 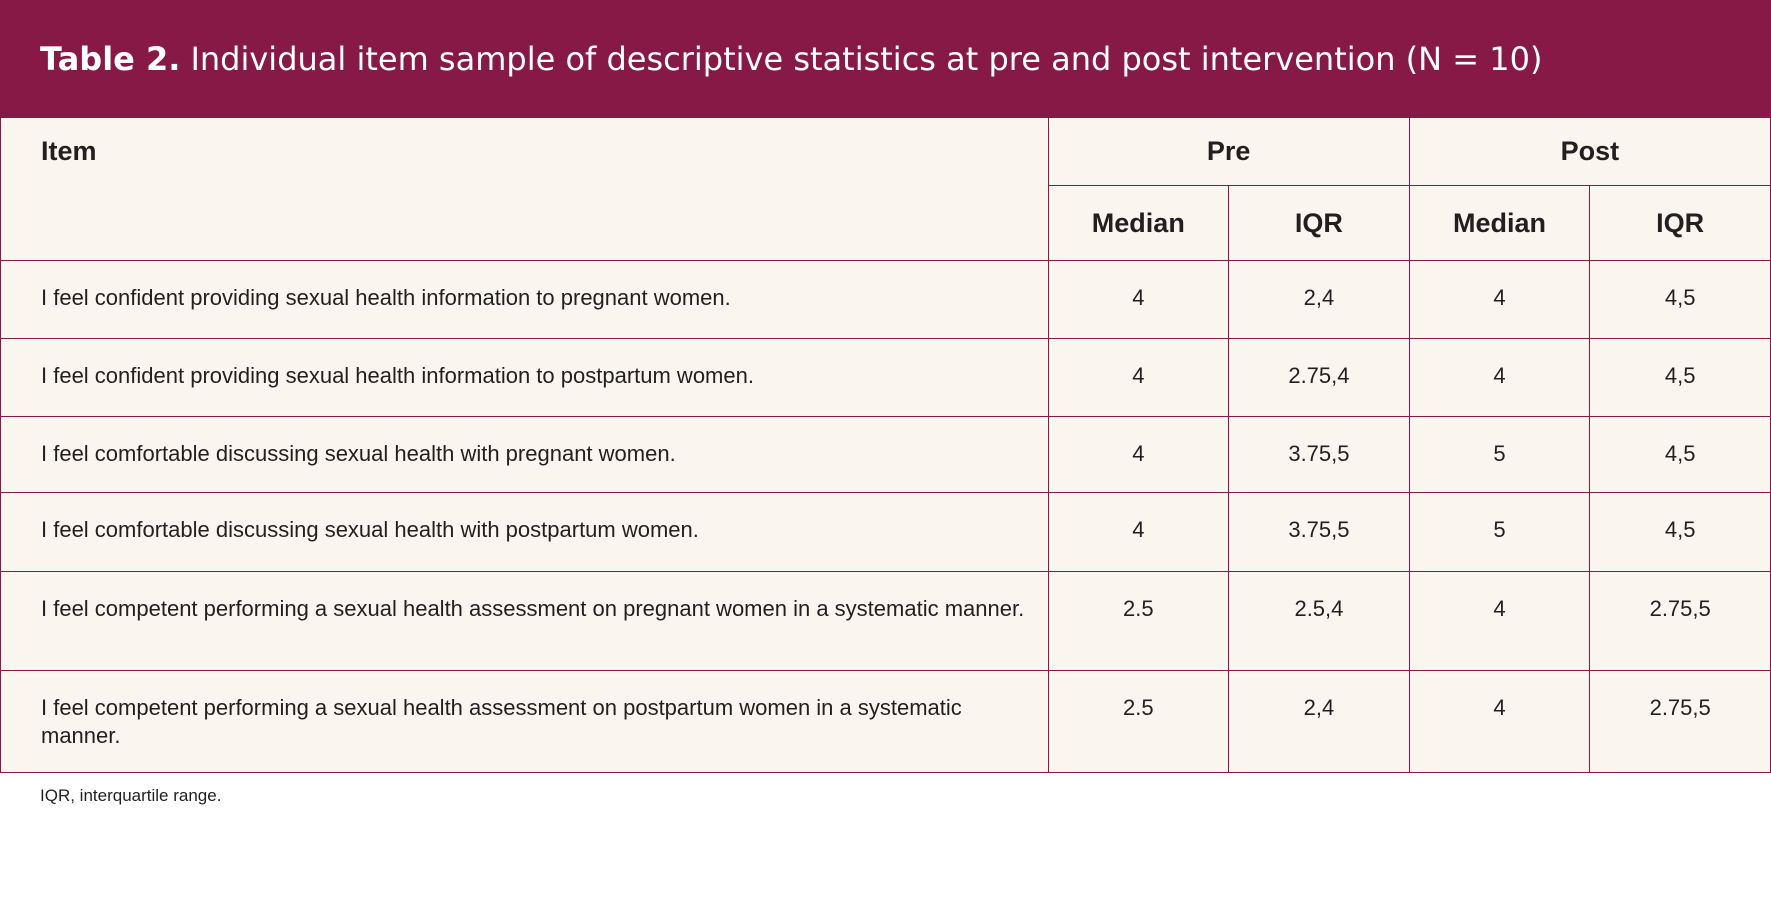 What do you see at coordinates (1319, 377) in the screenshot?
I see `pre-iqr-cell: 2.75,4` at bounding box center [1319, 377].